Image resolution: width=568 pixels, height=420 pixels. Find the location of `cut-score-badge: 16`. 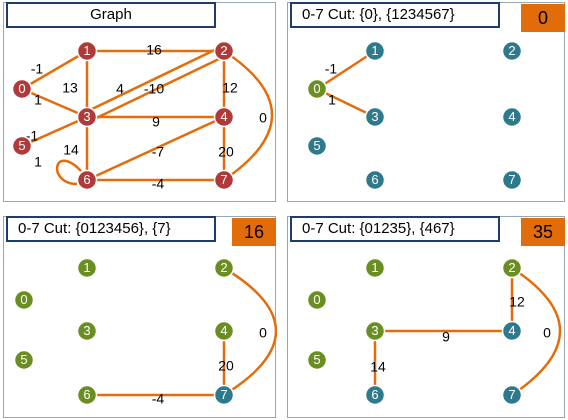

cut-score-badge: 16 is located at coordinates (254, 232).